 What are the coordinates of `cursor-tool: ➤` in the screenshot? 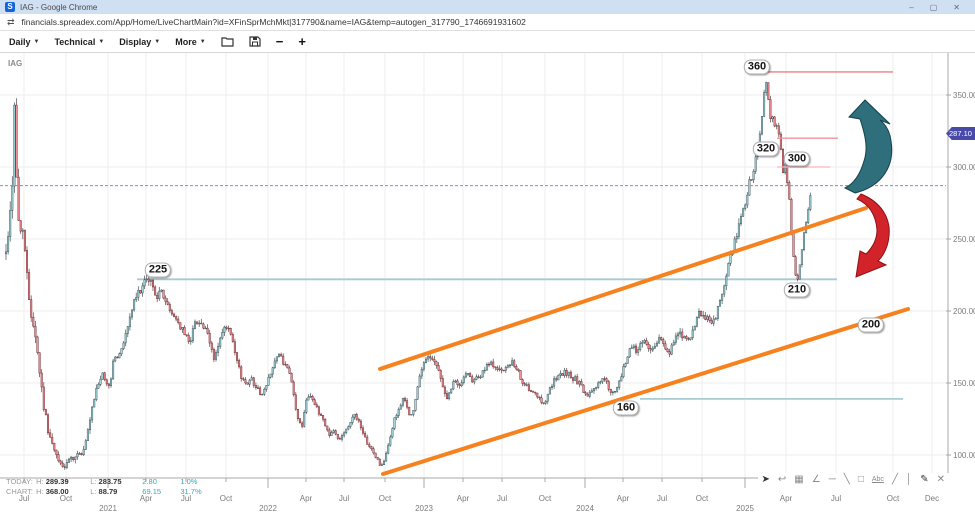 It's located at (765, 479).